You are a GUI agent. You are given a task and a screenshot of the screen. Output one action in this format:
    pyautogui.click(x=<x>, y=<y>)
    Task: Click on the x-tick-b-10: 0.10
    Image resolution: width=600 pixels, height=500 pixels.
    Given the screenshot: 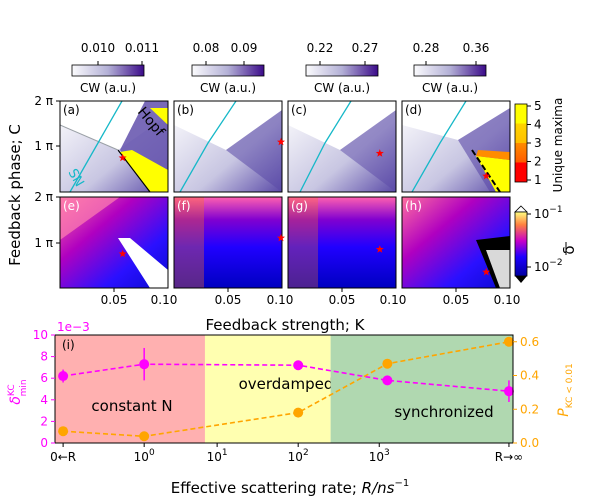 What is the action you would take?
    pyautogui.click(x=280, y=300)
    